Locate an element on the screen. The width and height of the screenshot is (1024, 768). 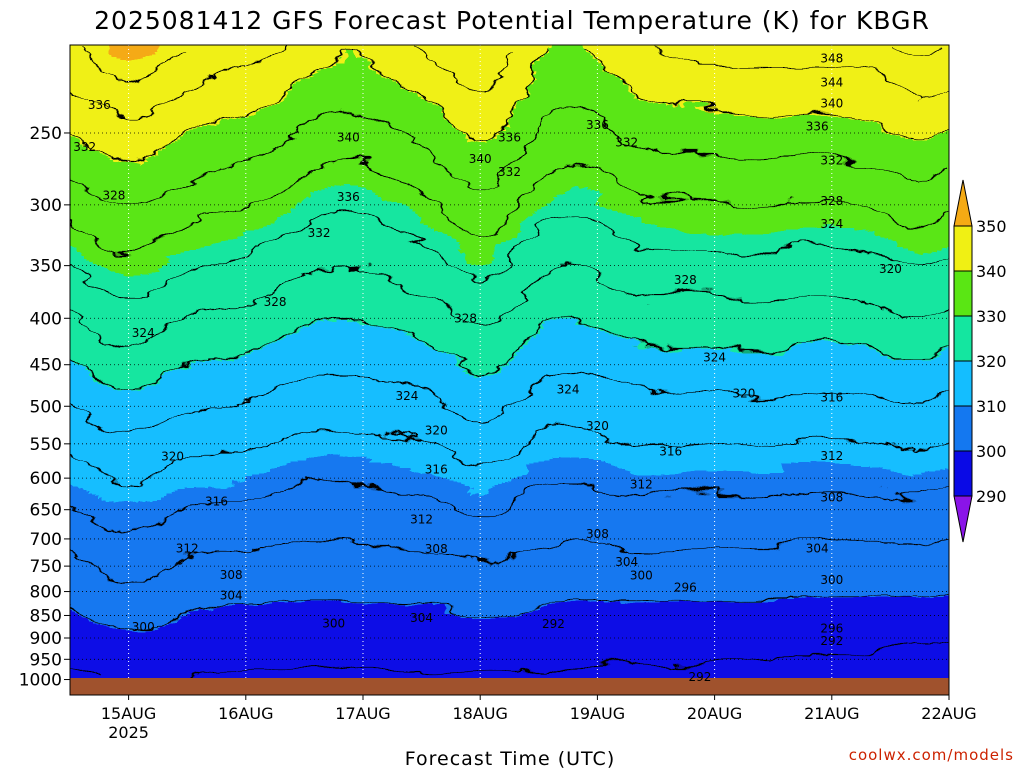
colorbar-arrow-bottom is located at coordinates (963, 519).